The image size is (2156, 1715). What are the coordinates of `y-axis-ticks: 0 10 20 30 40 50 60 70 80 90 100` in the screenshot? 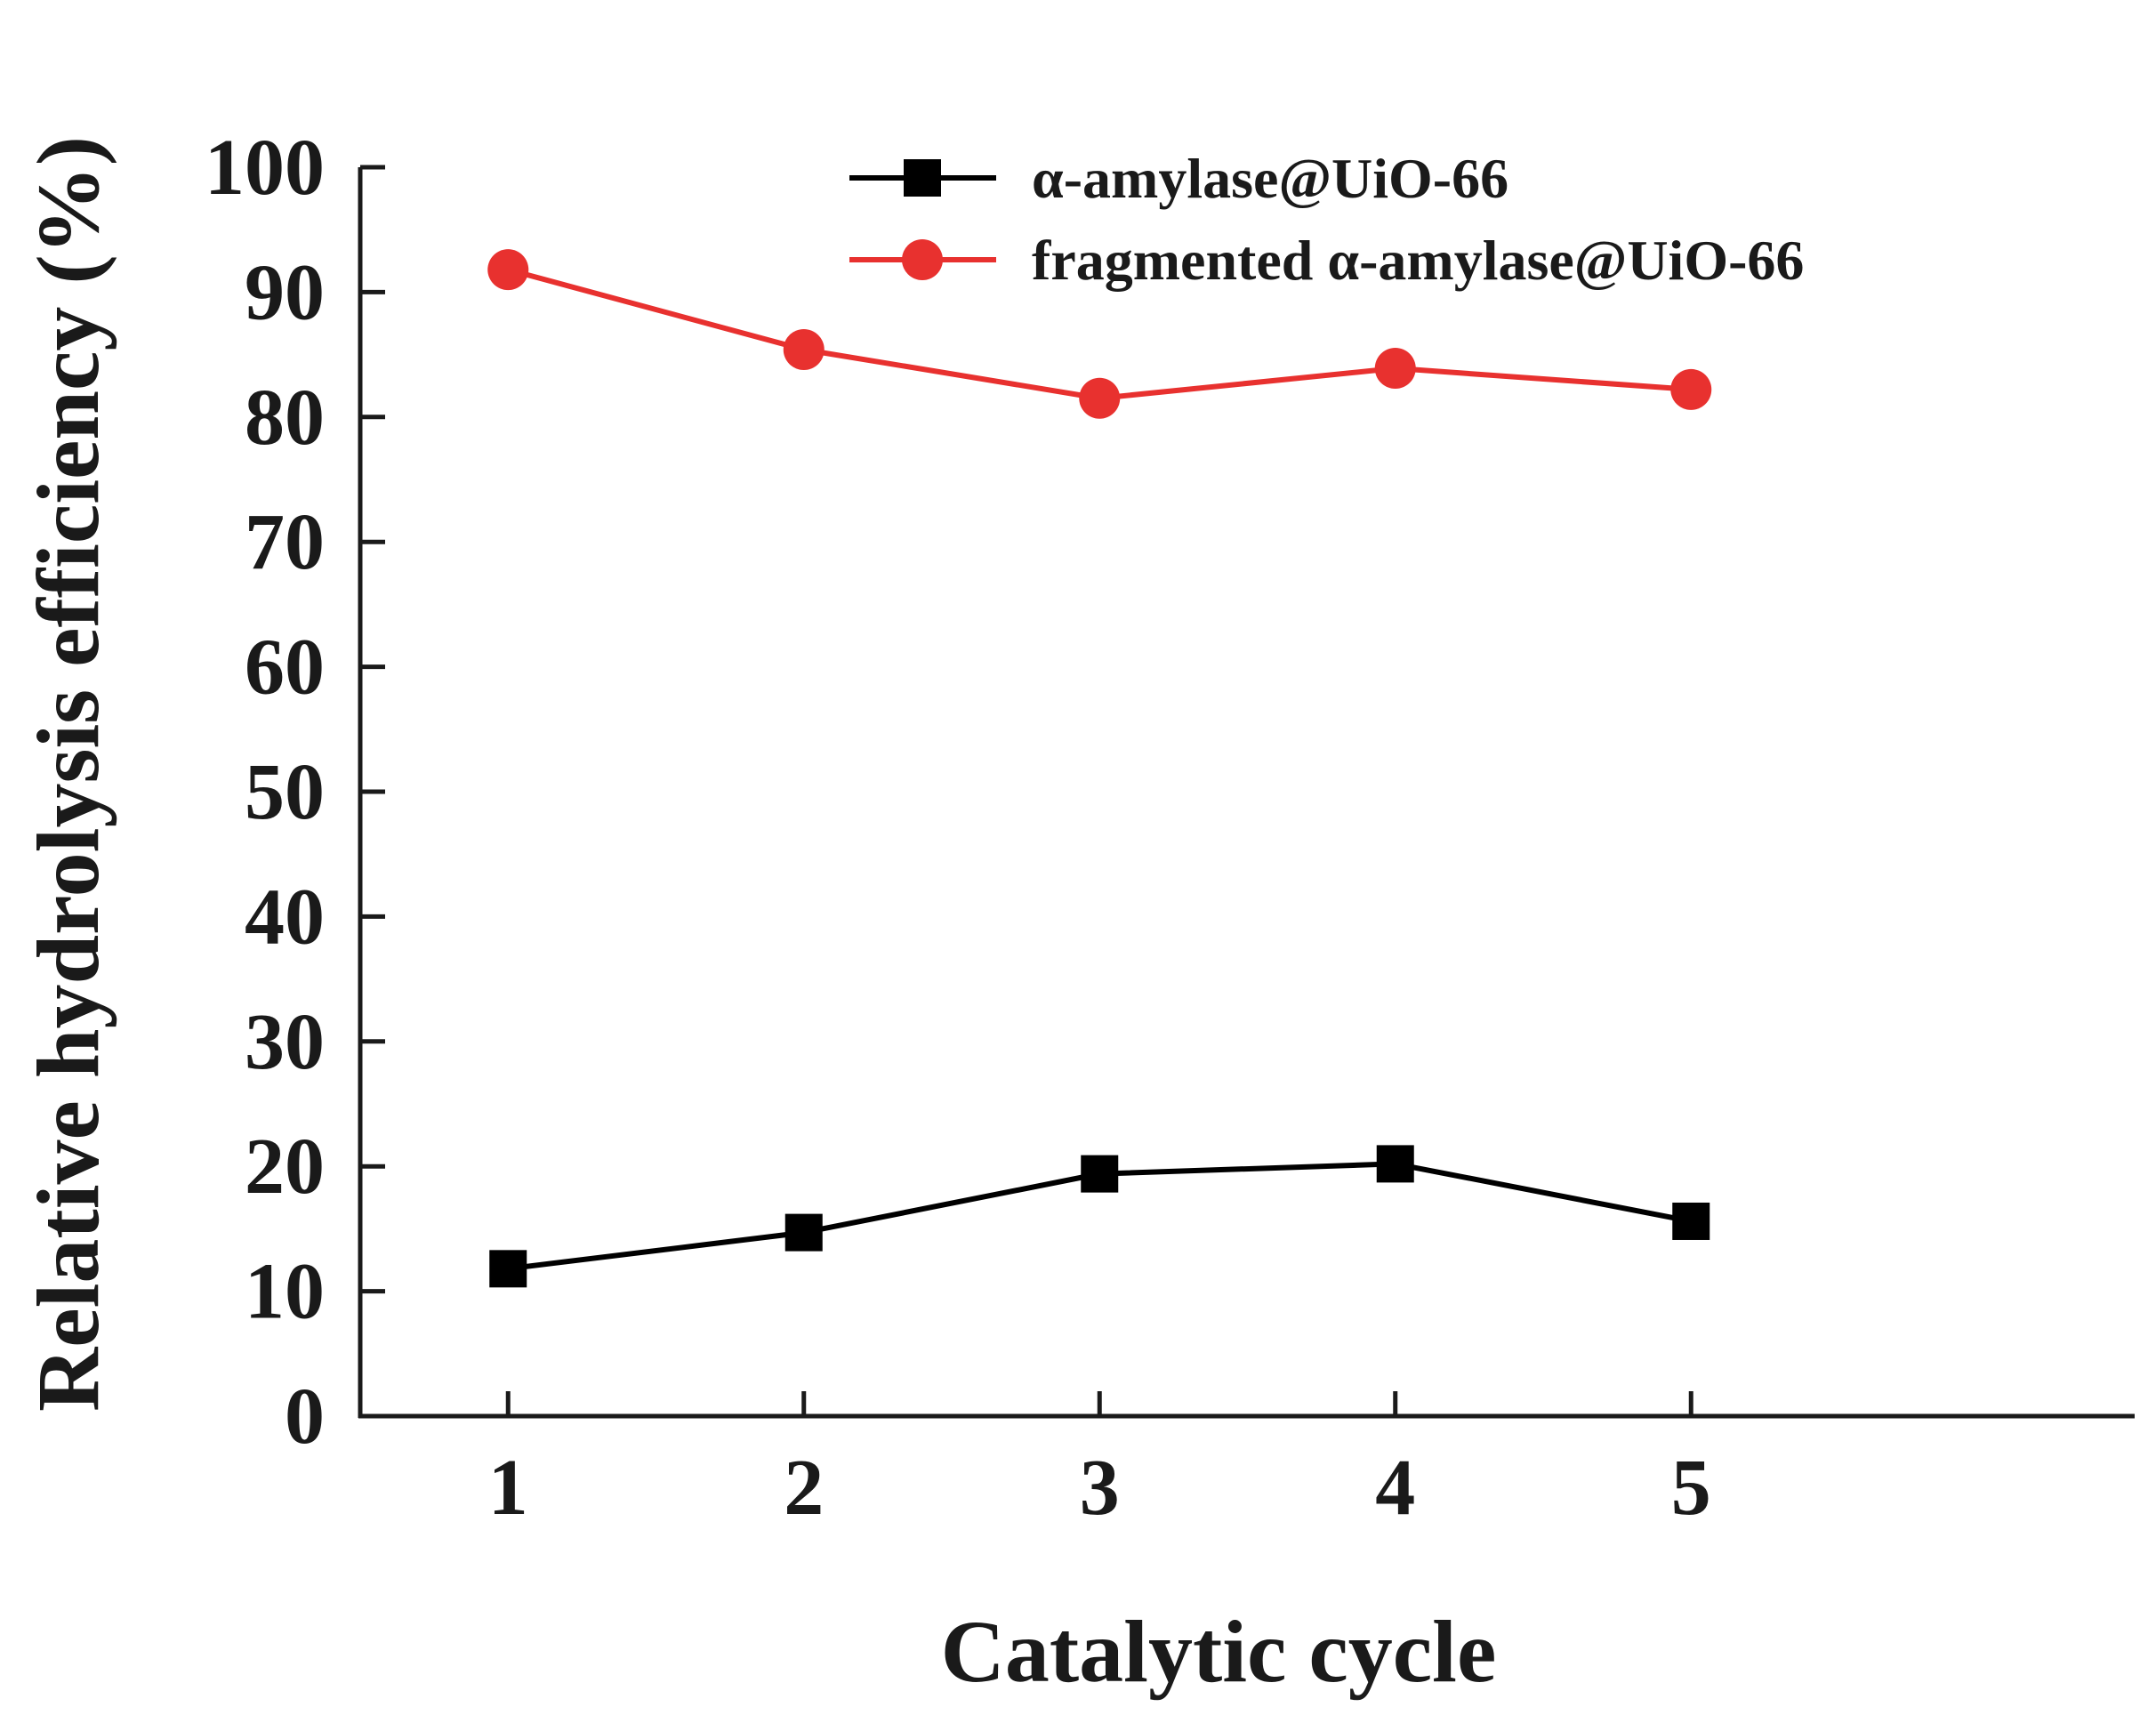 It's located at (295, 792).